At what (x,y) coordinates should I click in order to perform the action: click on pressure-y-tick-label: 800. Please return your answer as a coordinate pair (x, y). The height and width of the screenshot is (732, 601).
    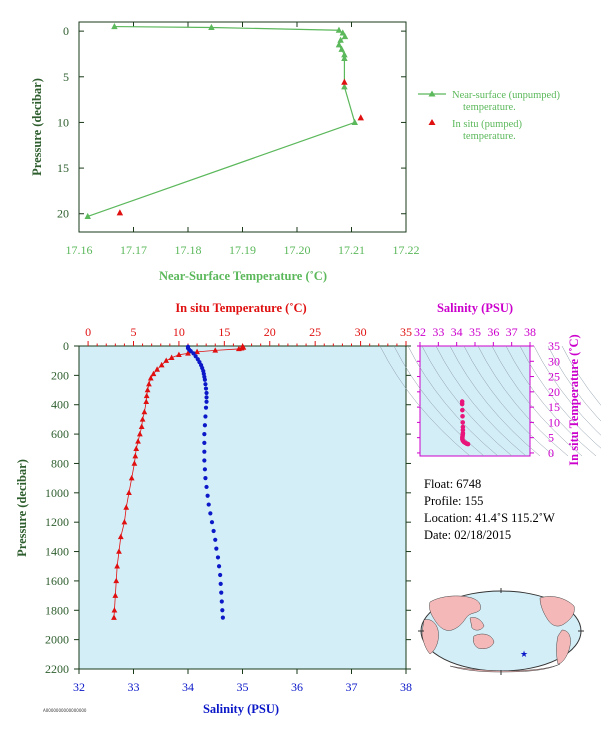
    Looking at the image, I should click on (60, 463).